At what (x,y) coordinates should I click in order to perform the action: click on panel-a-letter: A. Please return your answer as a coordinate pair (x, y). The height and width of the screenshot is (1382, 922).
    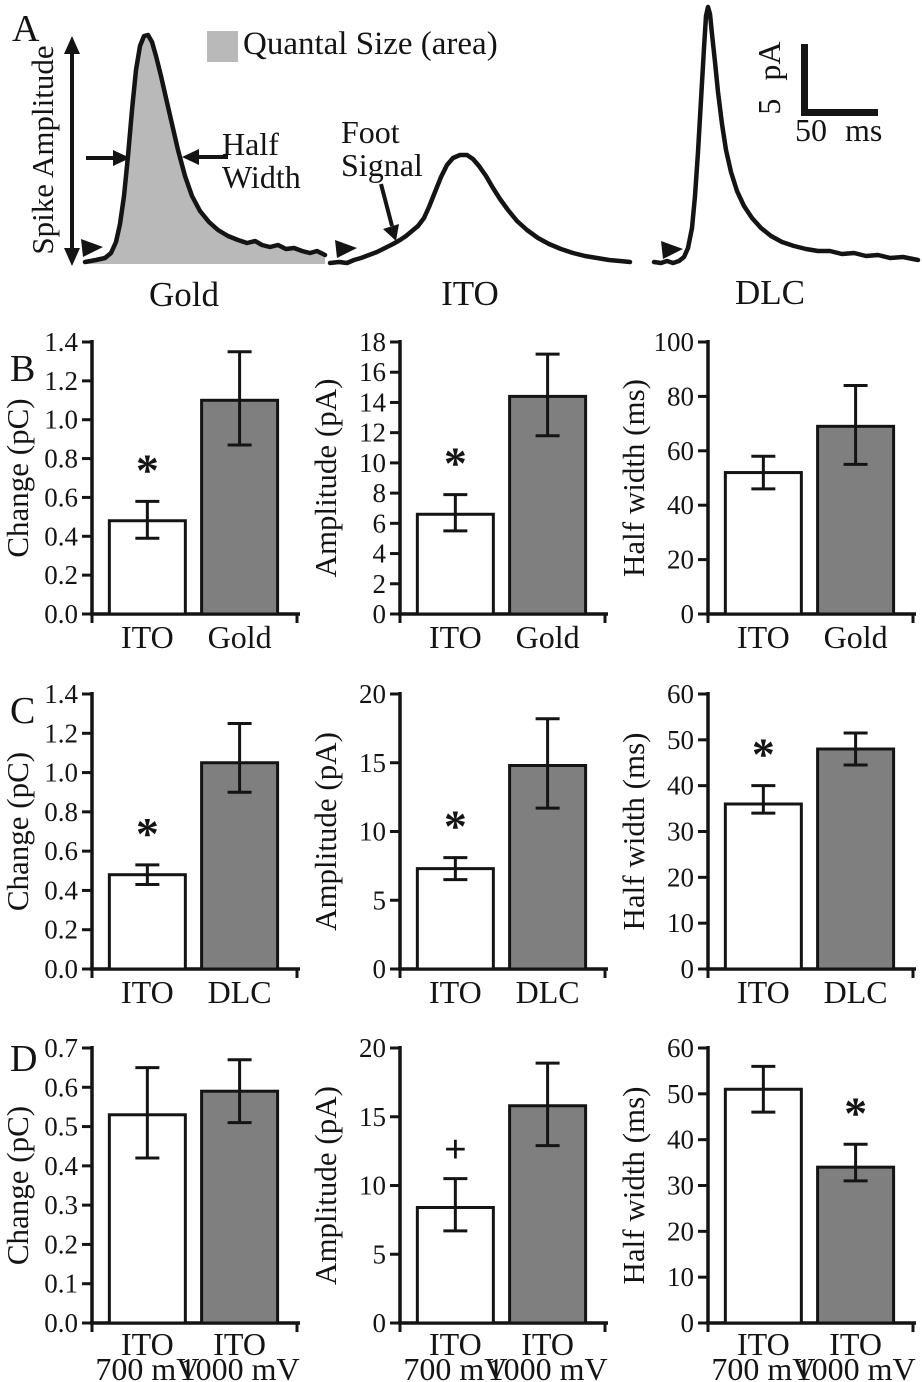
    Looking at the image, I should click on (26, 29).